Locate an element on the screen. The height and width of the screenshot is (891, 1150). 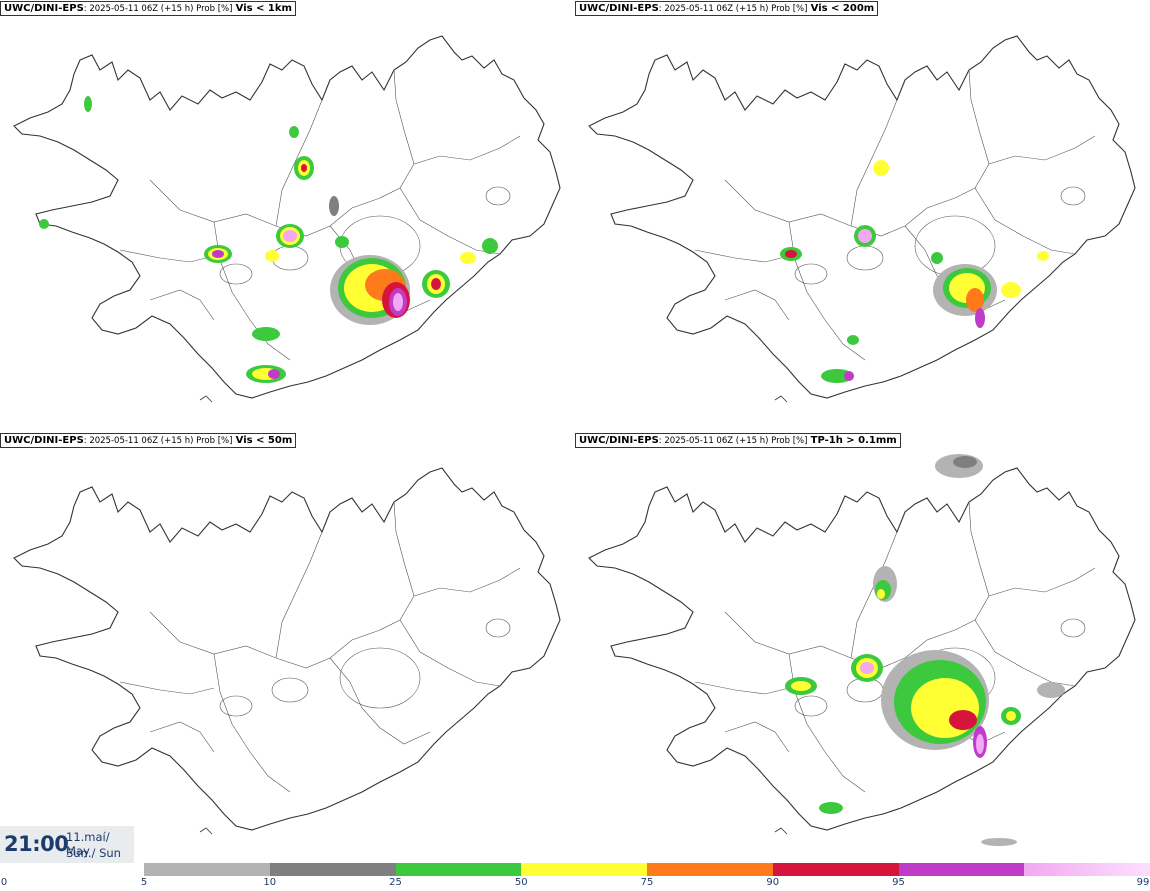
color-bar is located at coordinates (647, 869).